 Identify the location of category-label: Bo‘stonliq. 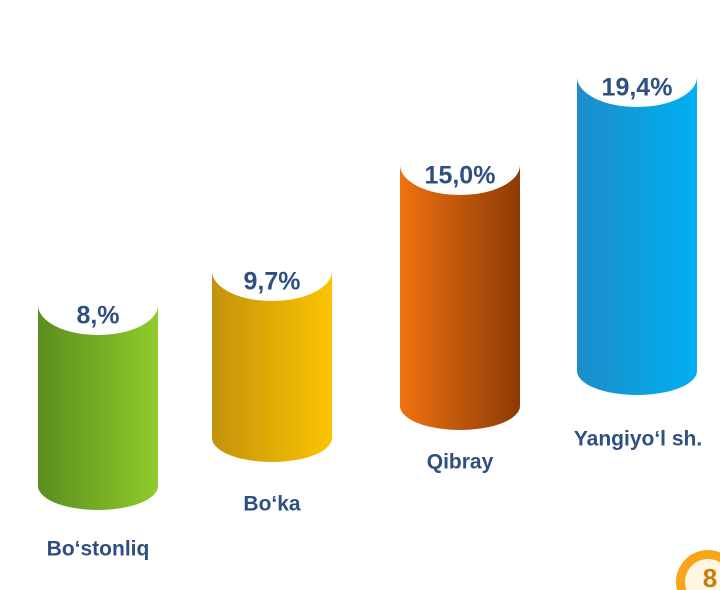
(98, 549).